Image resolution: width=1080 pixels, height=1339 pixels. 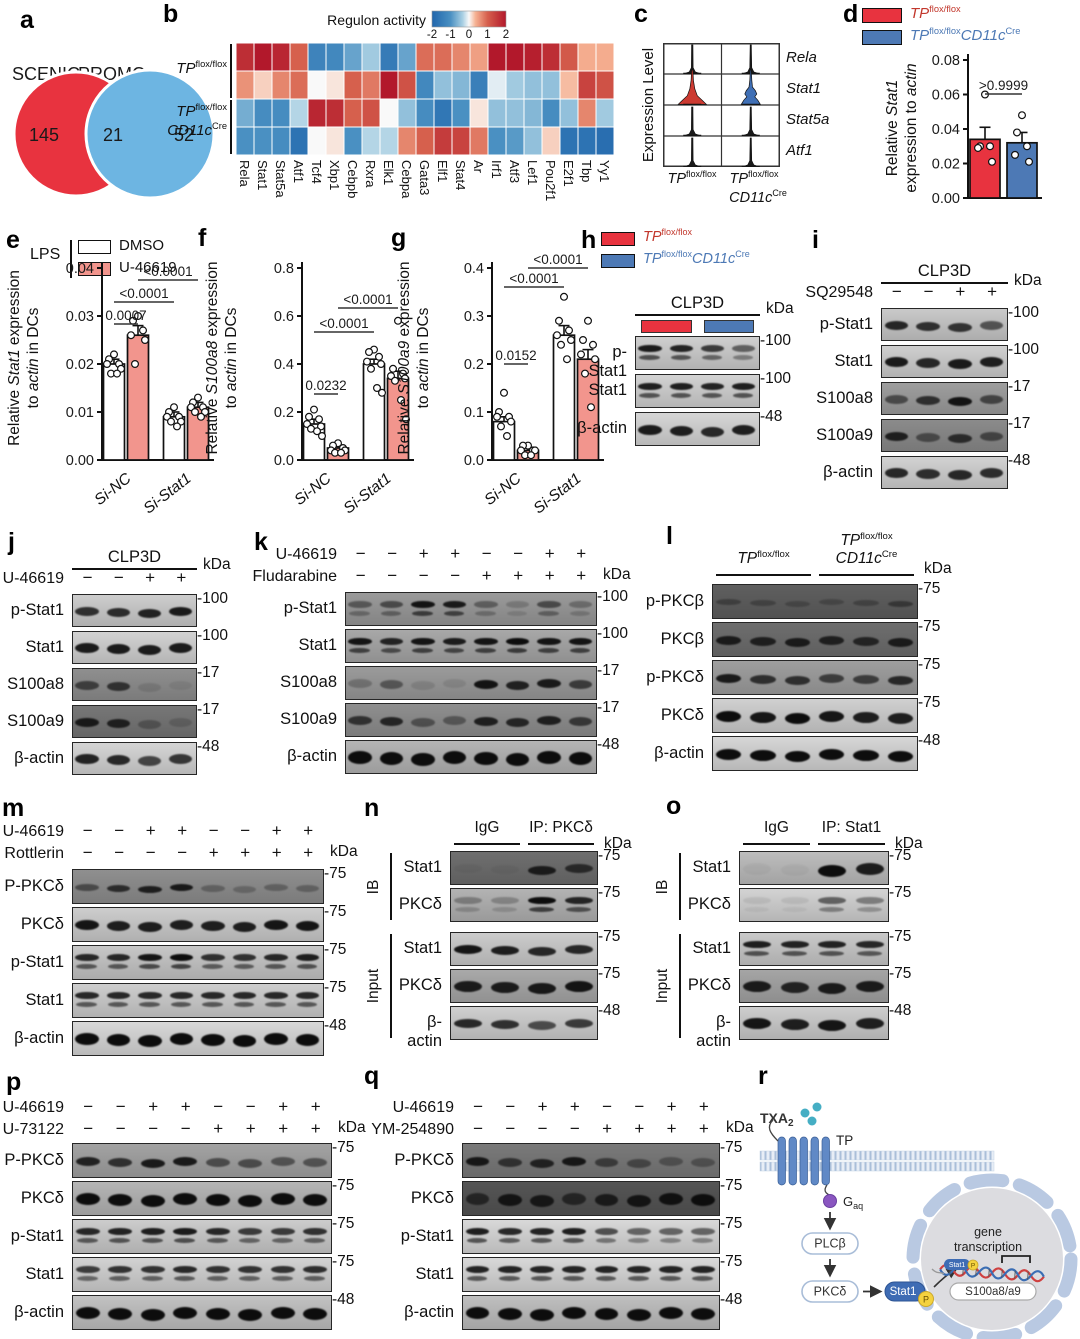 I want to click on m-blot-box, so click(x=198, y=1000).